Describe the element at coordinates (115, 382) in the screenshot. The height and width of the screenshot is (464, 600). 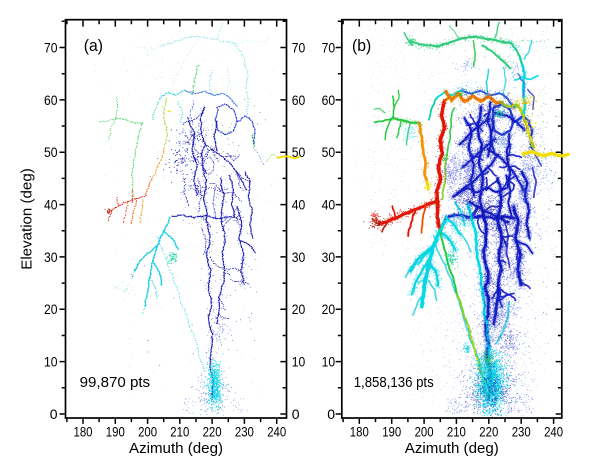
I see `svg-text: 99,870 pts` at that location.